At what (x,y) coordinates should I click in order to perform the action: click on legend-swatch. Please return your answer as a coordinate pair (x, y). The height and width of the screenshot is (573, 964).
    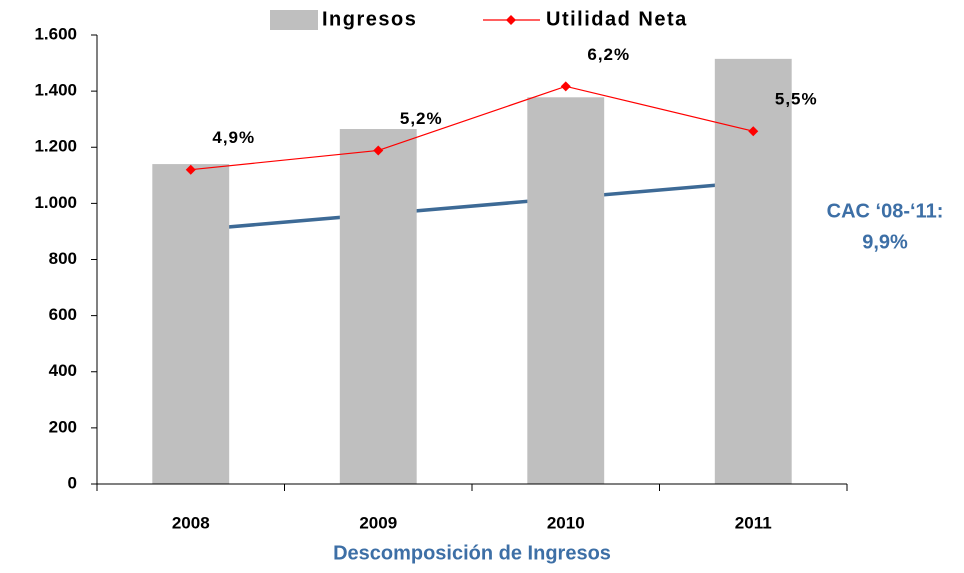
    Looking at the image, I should click on (294, 20).